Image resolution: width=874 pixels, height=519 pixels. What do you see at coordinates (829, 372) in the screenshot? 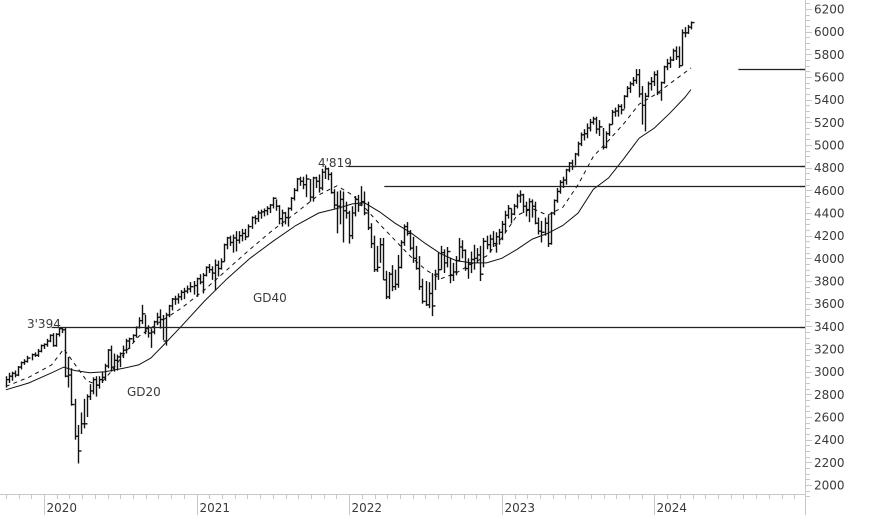
I see `y-tick-label: 3000` at bounding box center [829, 372].